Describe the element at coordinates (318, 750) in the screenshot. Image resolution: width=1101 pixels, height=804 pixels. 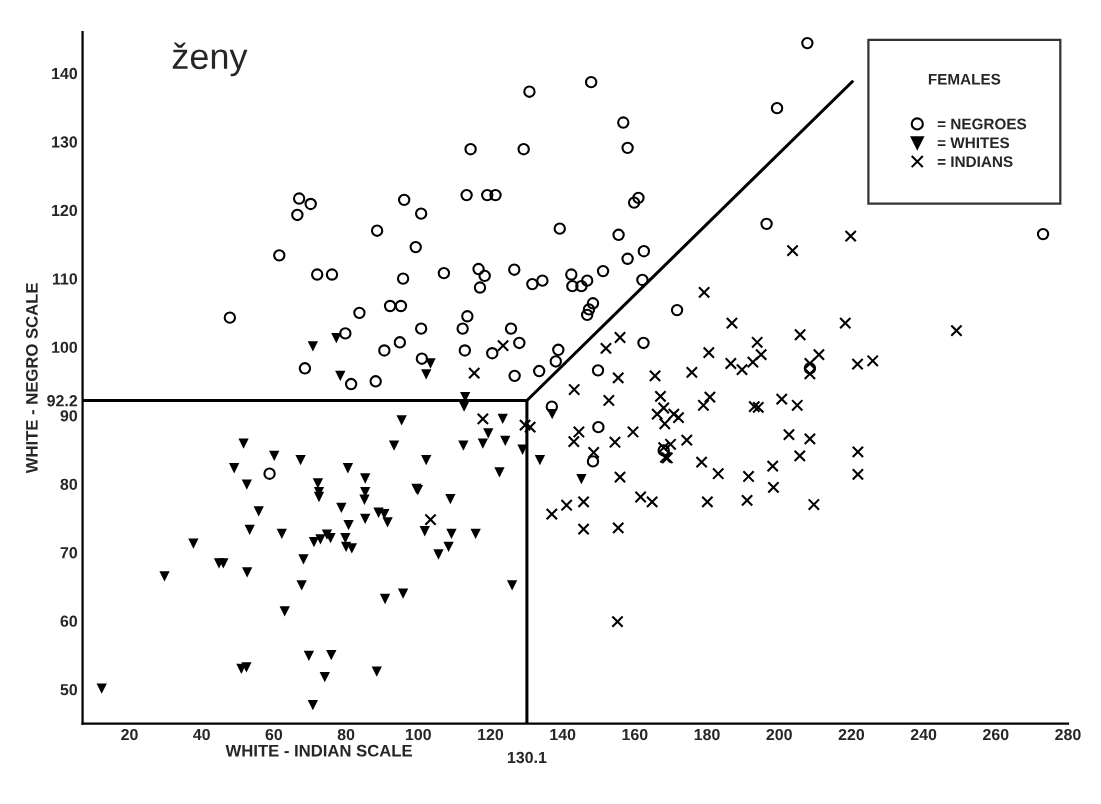
I see `x-axis-title: WHITE - INDIAN SCALE` at that location.